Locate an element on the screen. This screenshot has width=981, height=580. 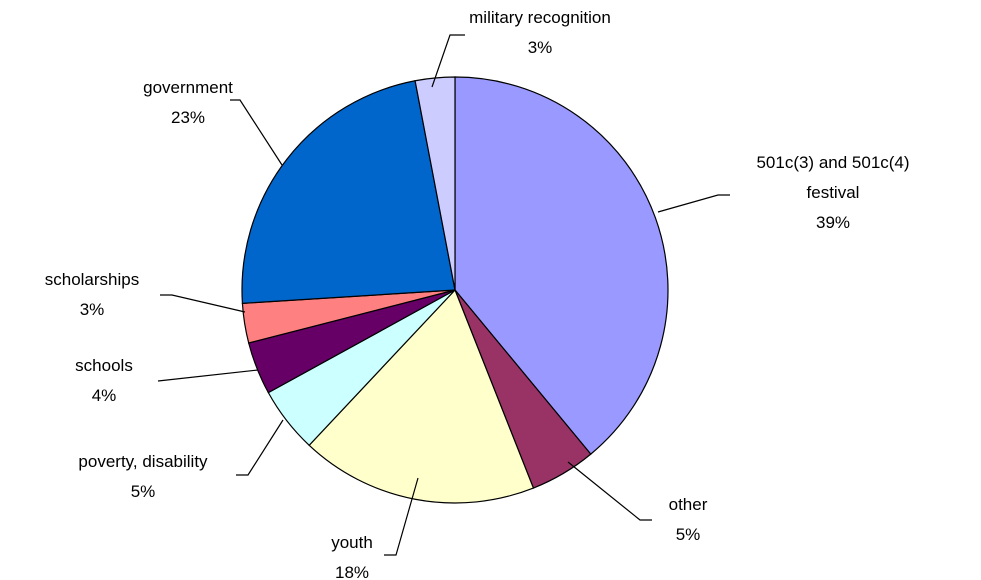
slice-label: schools 4% is located at coordinates (104, 381).